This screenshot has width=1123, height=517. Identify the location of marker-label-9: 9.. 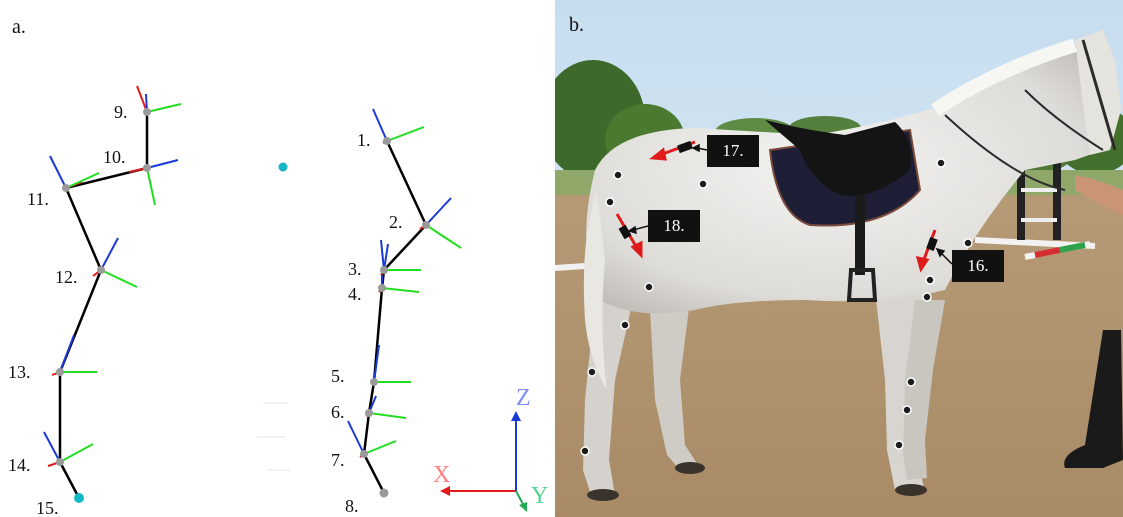
(121, 112).